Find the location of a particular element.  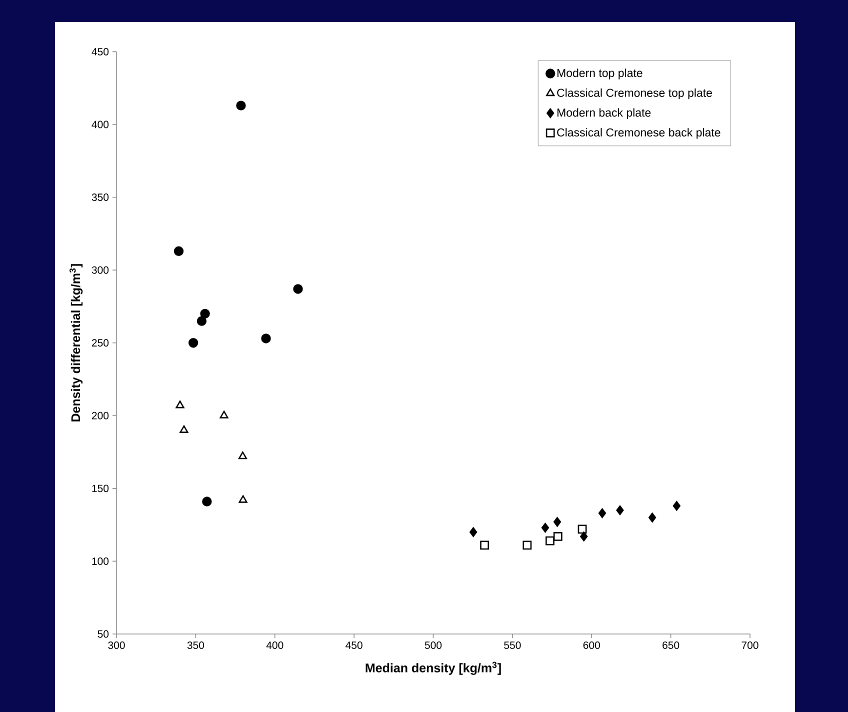

legend-label: Modern back plate is located at coordinates (604, 113).